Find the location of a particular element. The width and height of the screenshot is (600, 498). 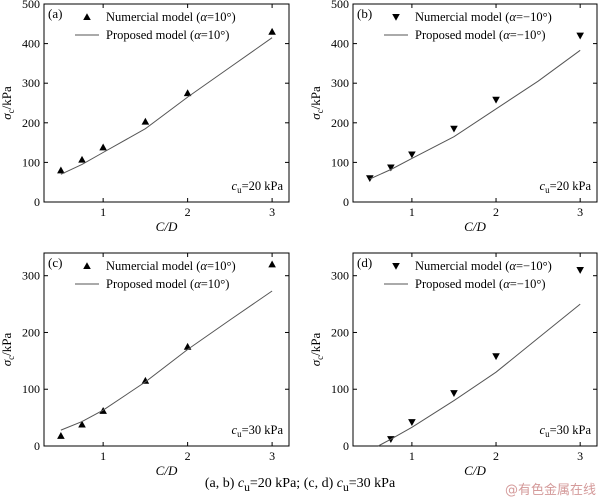

panel-label: (a) is located at coordinates (55, 13).